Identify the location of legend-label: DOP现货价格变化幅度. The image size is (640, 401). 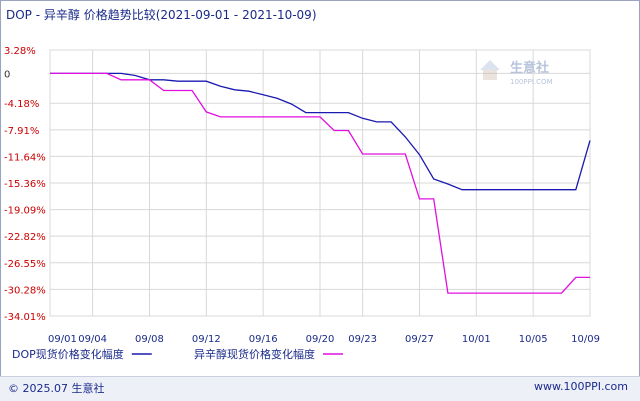
(68, 354).